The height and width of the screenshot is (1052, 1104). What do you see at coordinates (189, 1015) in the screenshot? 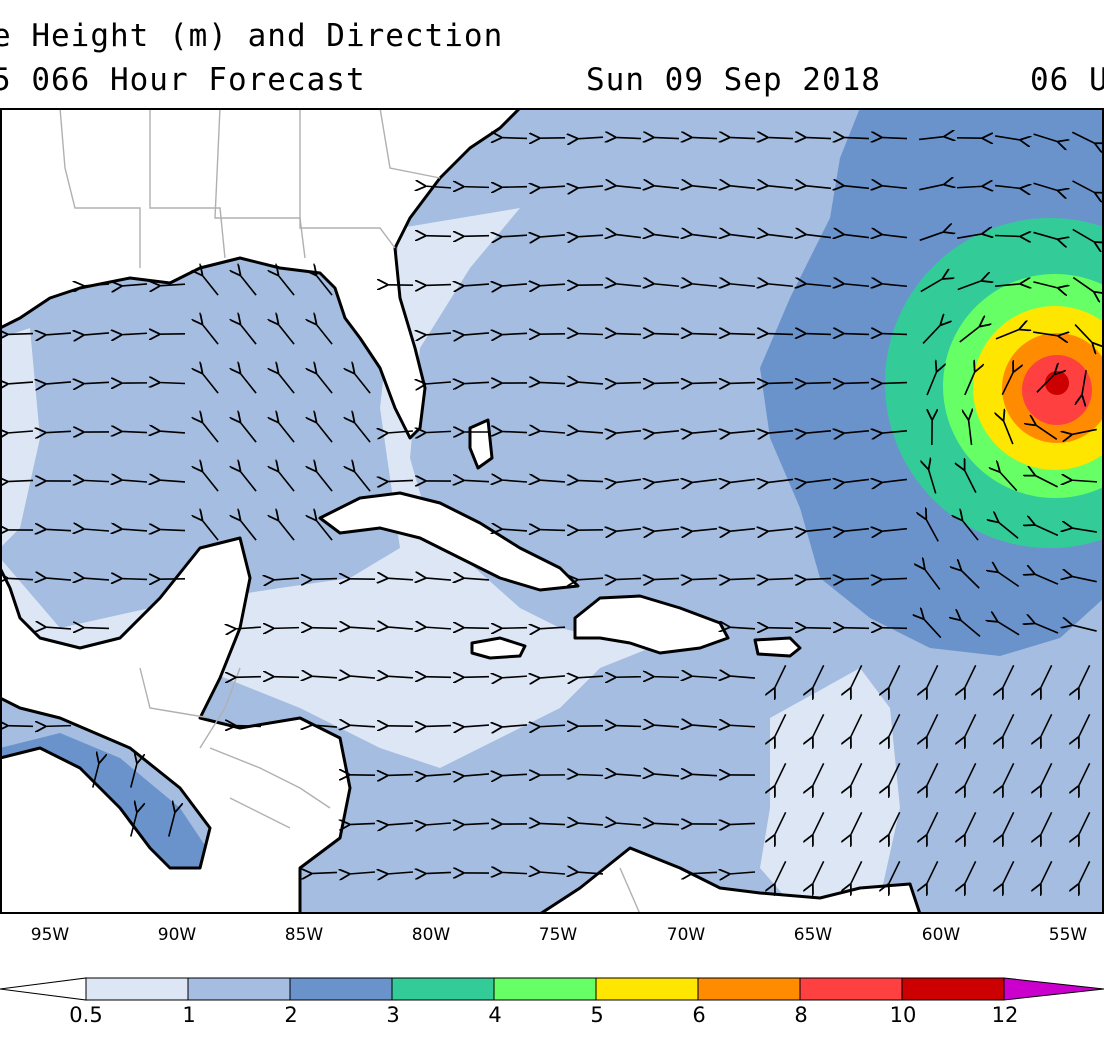
I see `colorbar-label: 1` at bounding box center [189, 1015].